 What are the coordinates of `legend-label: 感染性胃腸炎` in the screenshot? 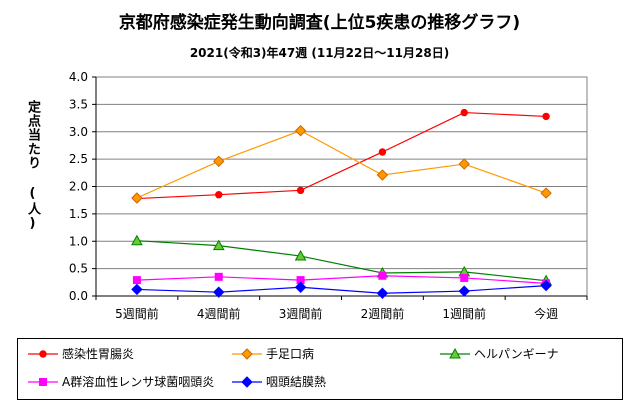 It's located at (98, 354).